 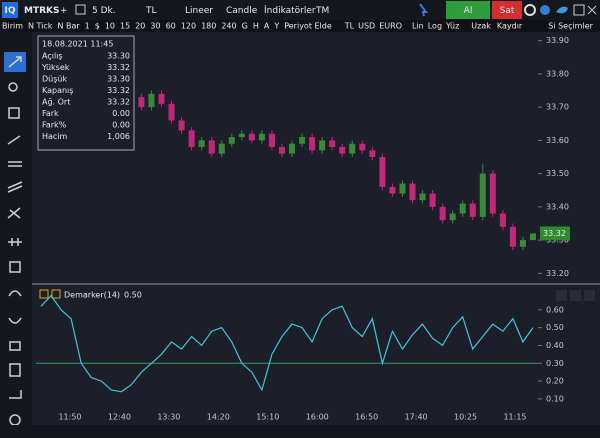 I want to click on period-option: N Bar, so click(x=68, y=26).